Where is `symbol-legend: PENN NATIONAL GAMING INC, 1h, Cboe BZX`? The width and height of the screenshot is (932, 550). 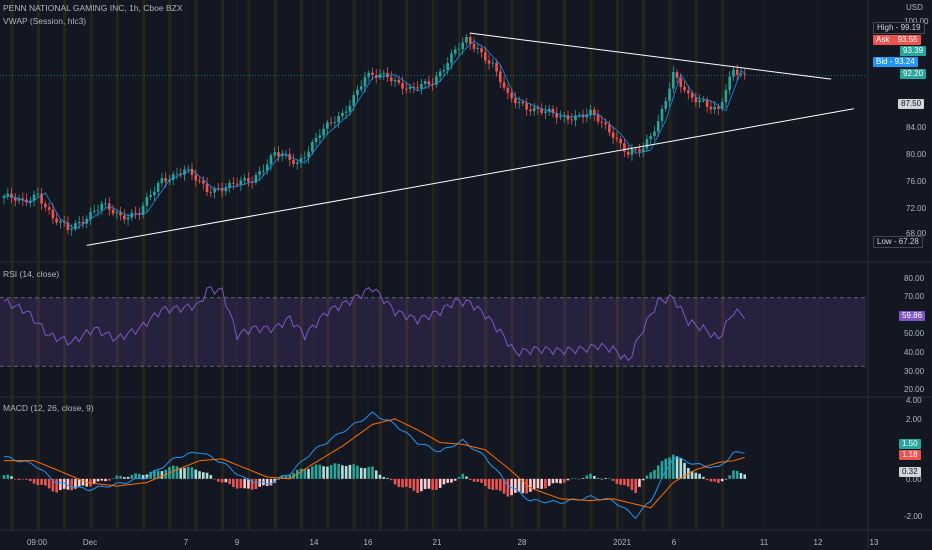
symbol-legend: PENN NATIONAL GAMING INC, 1h, Cboe BZX is located at coordinates (93, 8).